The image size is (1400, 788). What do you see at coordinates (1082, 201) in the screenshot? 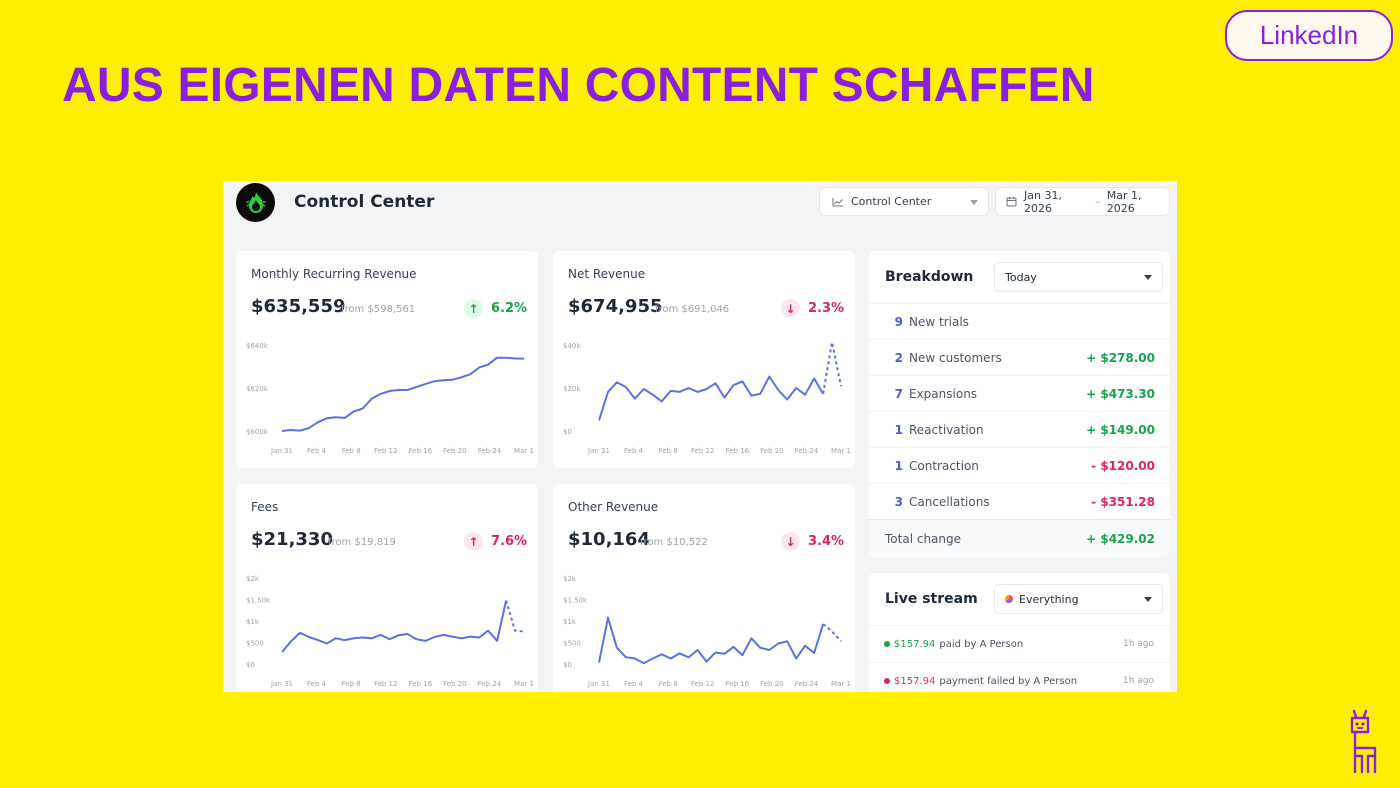
I see `date-range-picker: Jan 31, 2026 – Mar 1, 2026` at bounding box center [1082, 201].